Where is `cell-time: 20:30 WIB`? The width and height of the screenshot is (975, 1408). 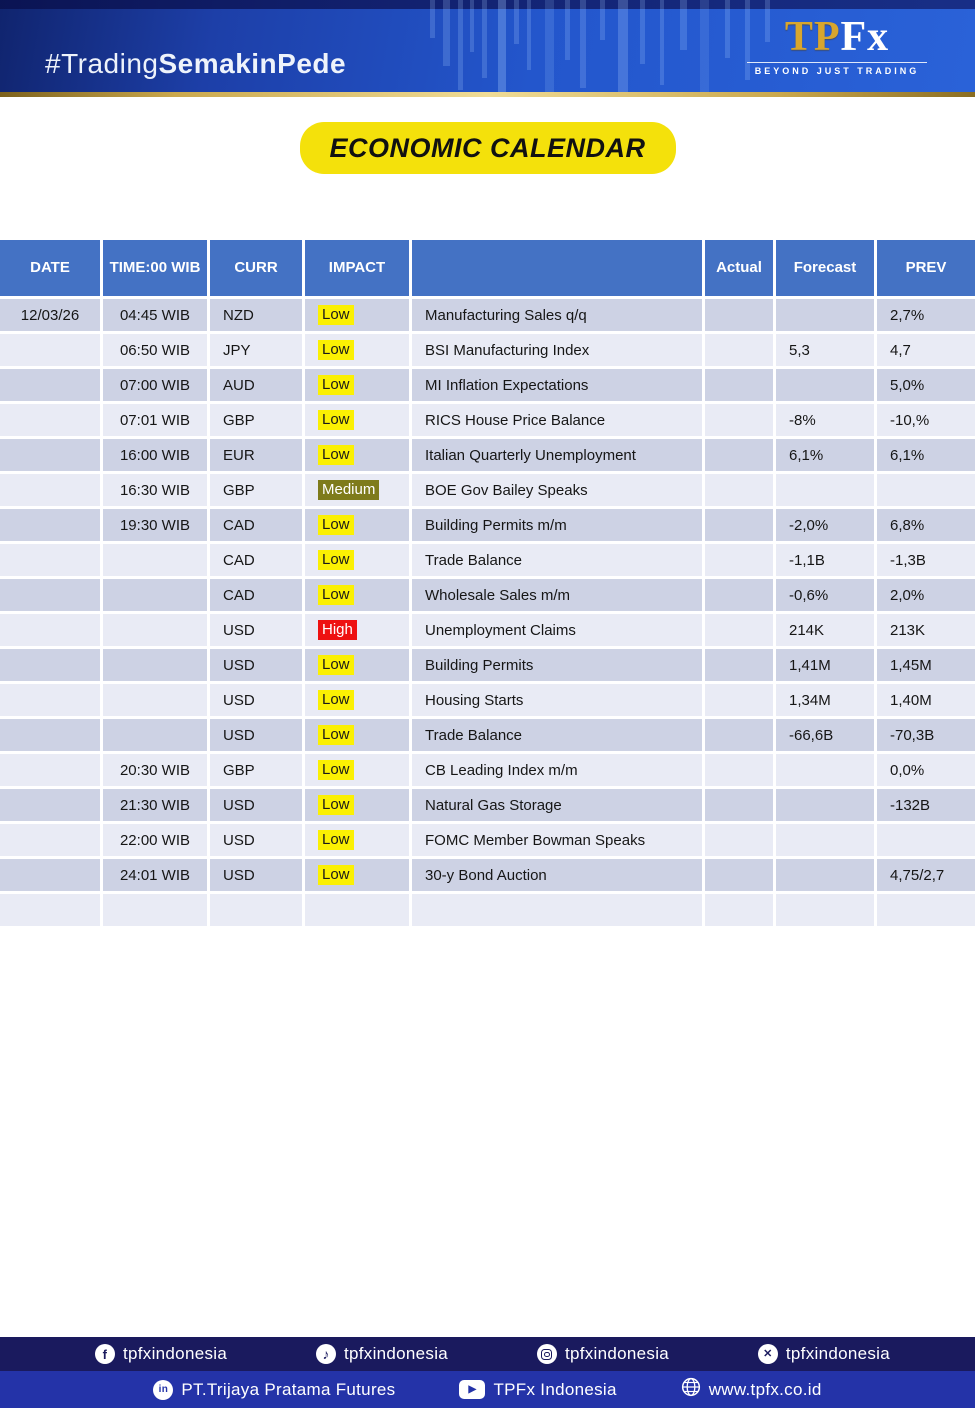 cell-time: 20:30 WIB is located at coordinates (155, 770).